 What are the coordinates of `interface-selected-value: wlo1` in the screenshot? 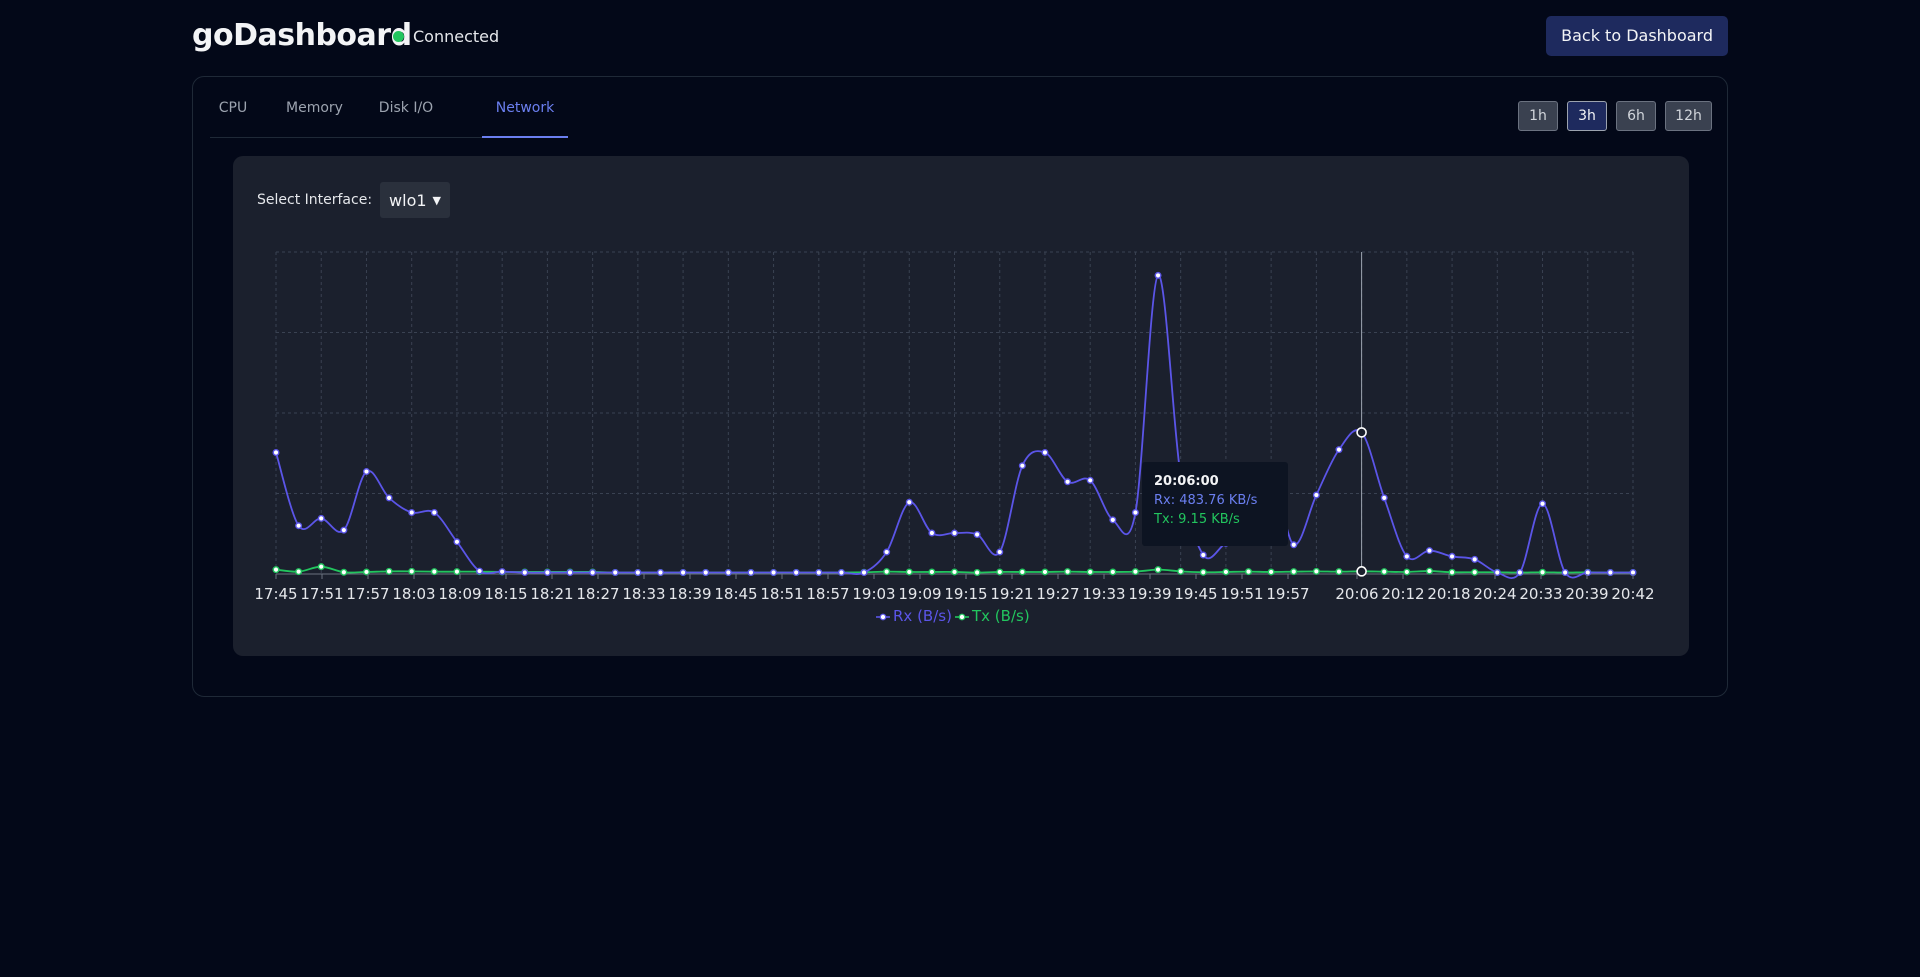 It's located at (408, 200).